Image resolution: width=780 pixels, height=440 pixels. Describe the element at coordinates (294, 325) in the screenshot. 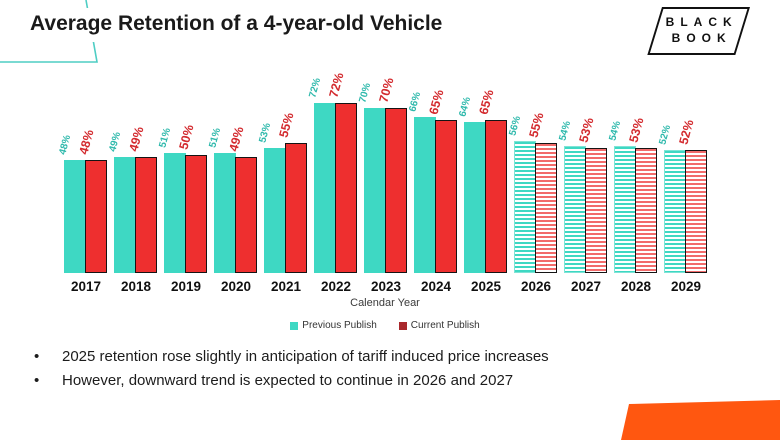

I see `legend-swatch-previous` at that location.